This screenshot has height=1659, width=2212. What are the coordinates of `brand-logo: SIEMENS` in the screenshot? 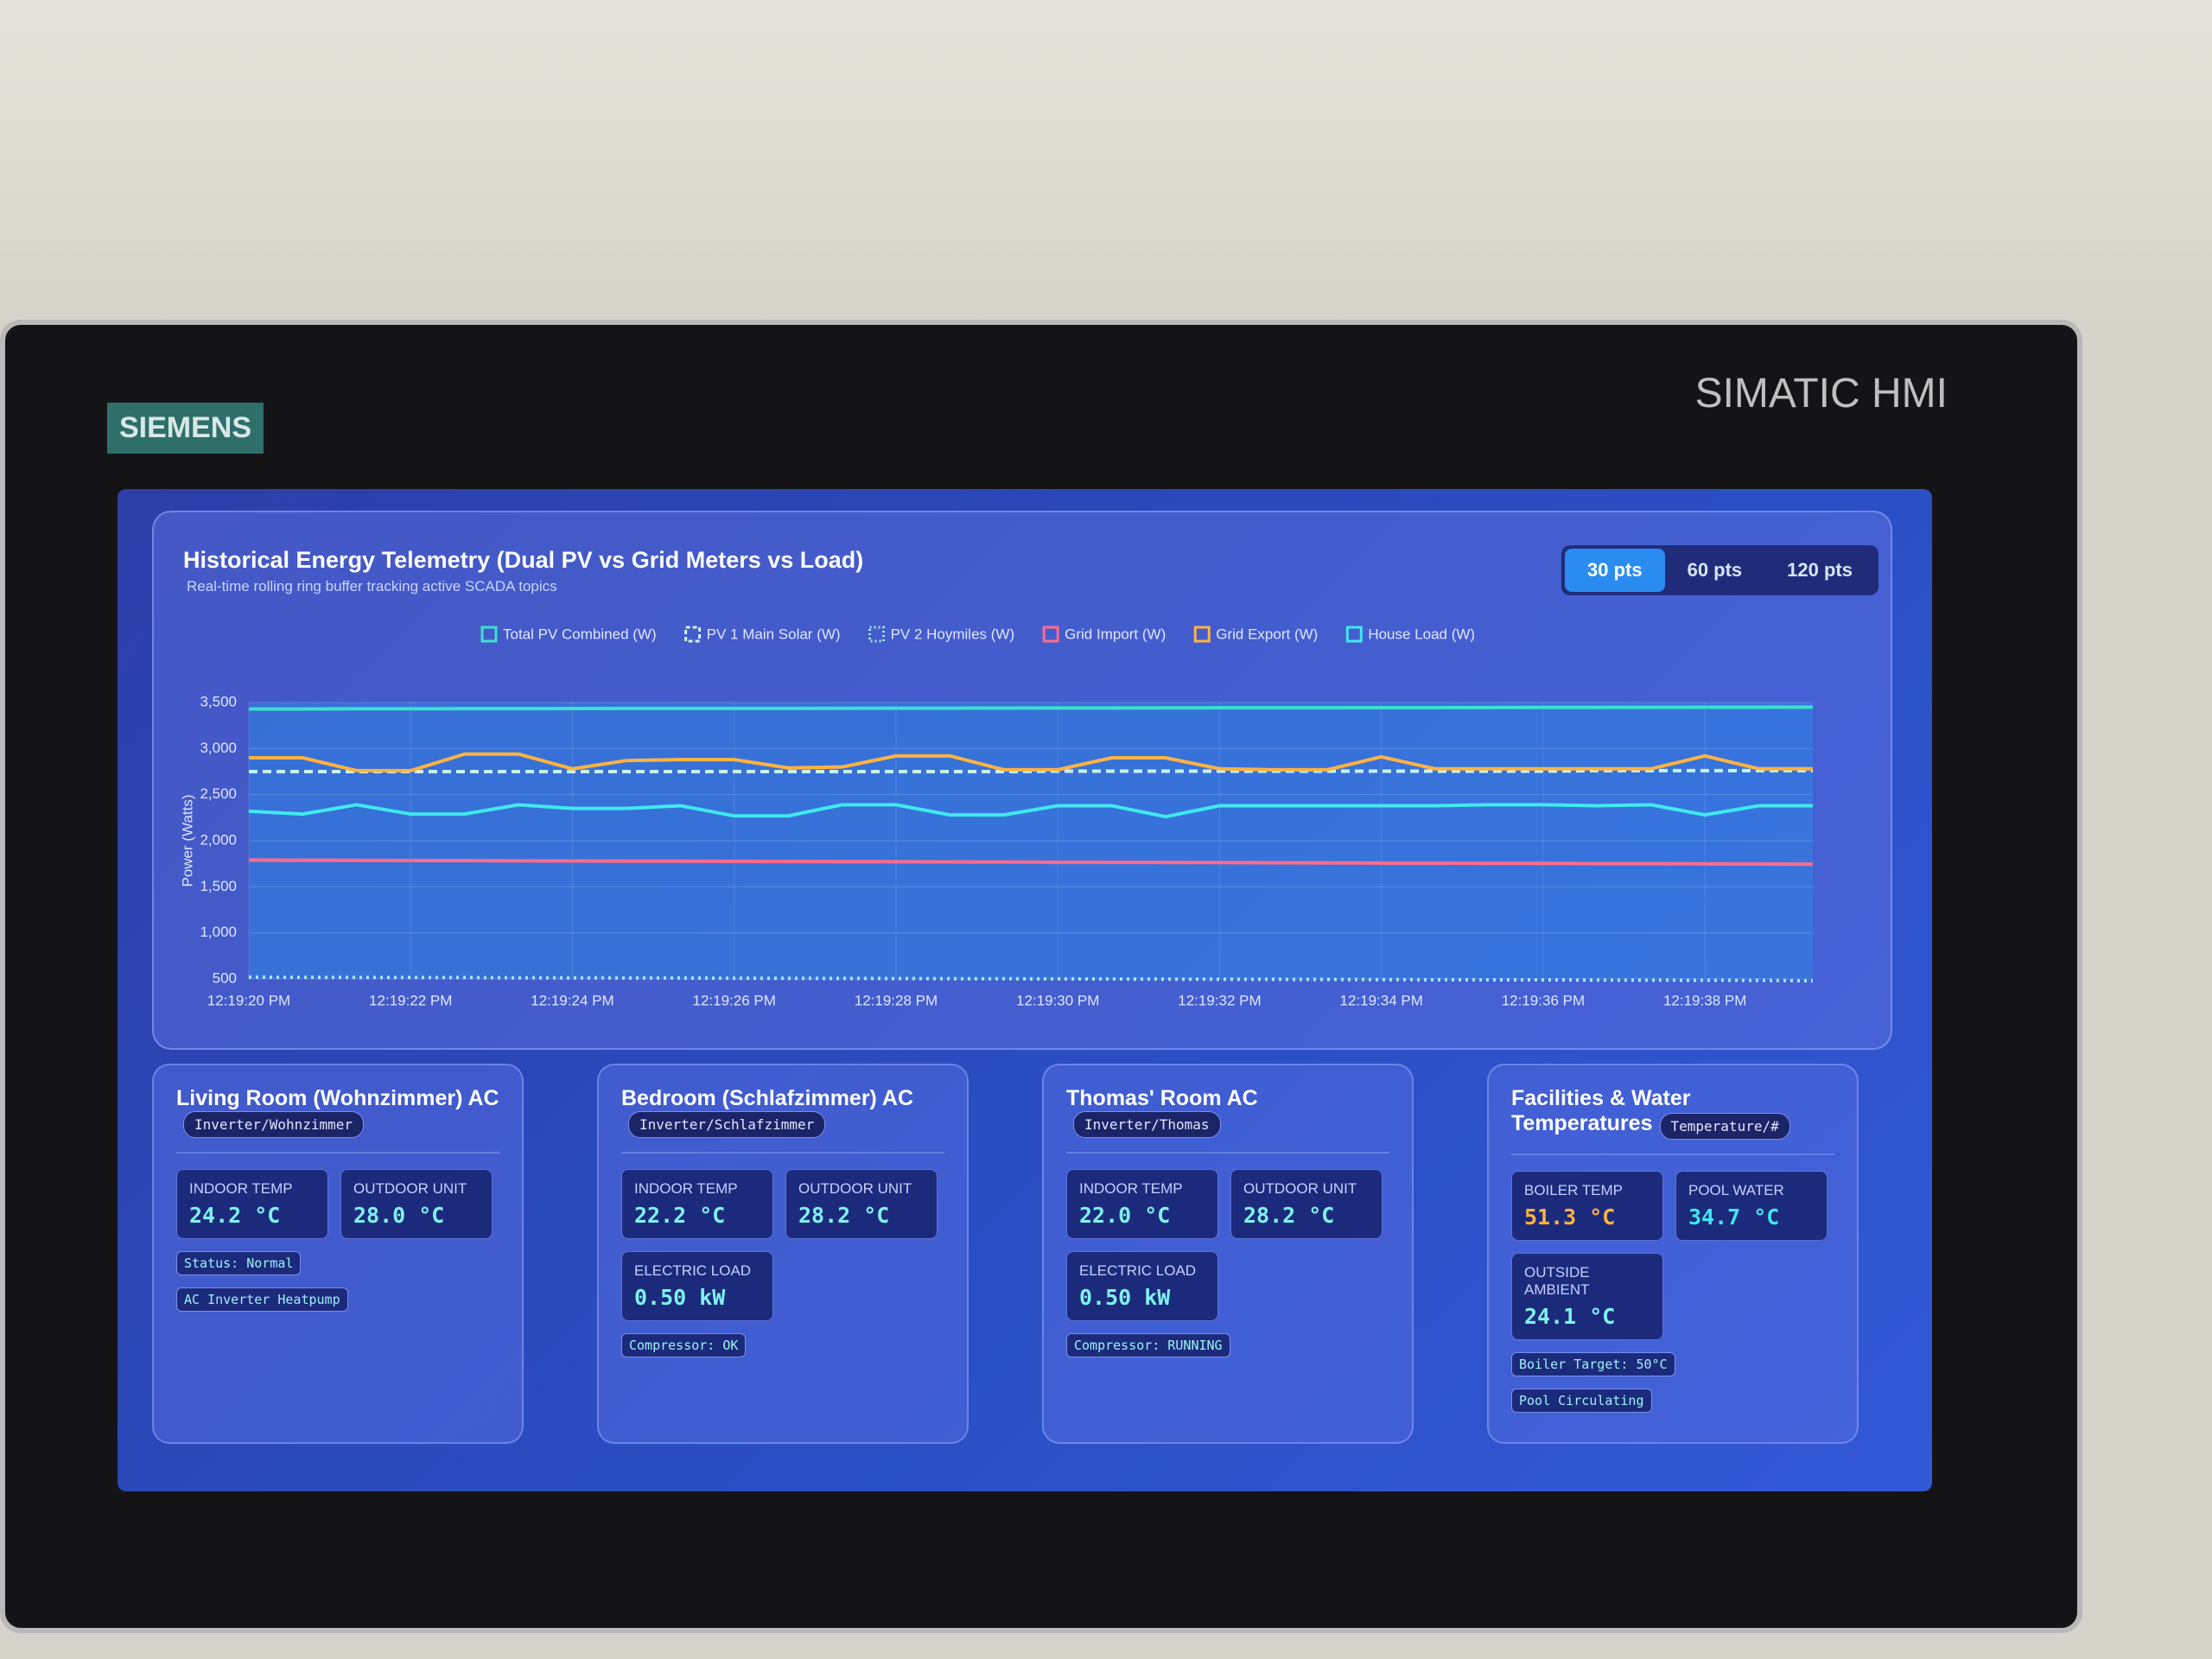 It's located at (185, 428).